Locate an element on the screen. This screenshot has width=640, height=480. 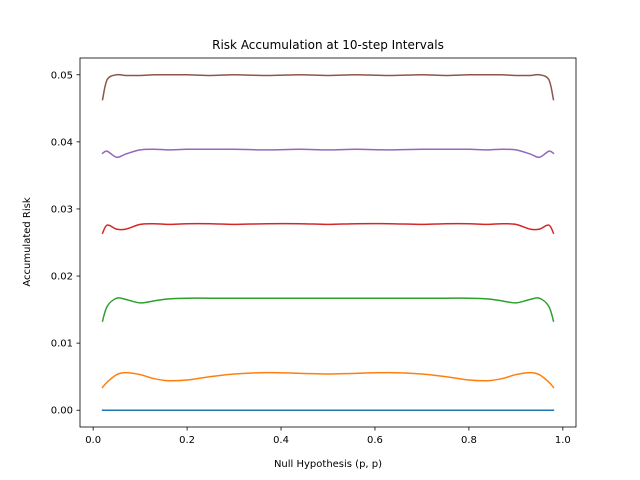
x-tick-label: 0.4 is located at coordinates (281, 440).